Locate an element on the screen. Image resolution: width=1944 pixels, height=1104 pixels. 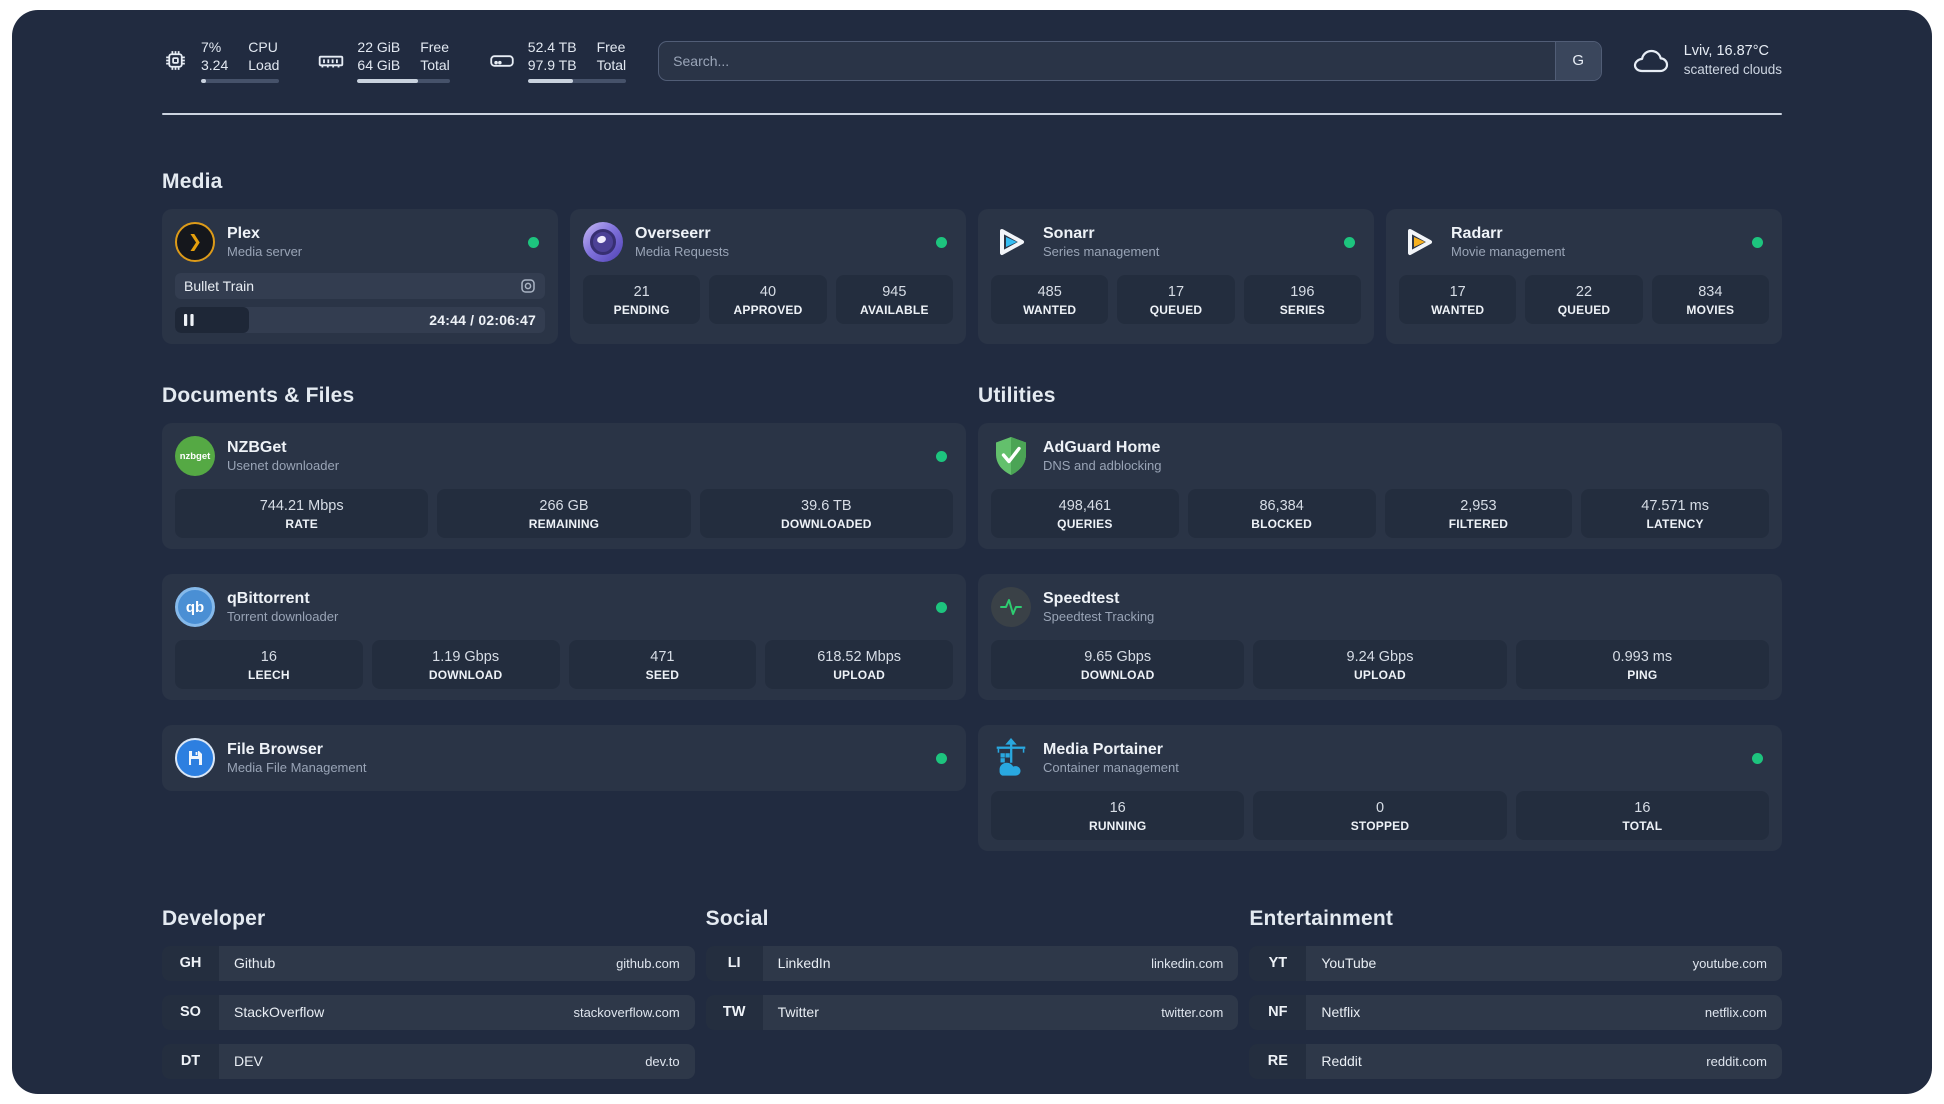
app-name: File Browser is located at coordinates (275, 749).